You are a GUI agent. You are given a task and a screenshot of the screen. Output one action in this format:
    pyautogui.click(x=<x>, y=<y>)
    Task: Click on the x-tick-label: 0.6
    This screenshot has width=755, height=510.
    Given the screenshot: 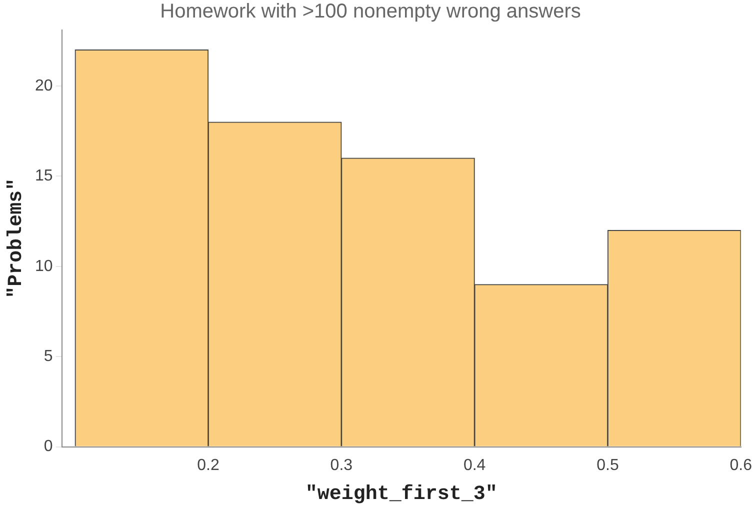 What is the action you would take?
    pyautogui.click(x=741, y=465)
    